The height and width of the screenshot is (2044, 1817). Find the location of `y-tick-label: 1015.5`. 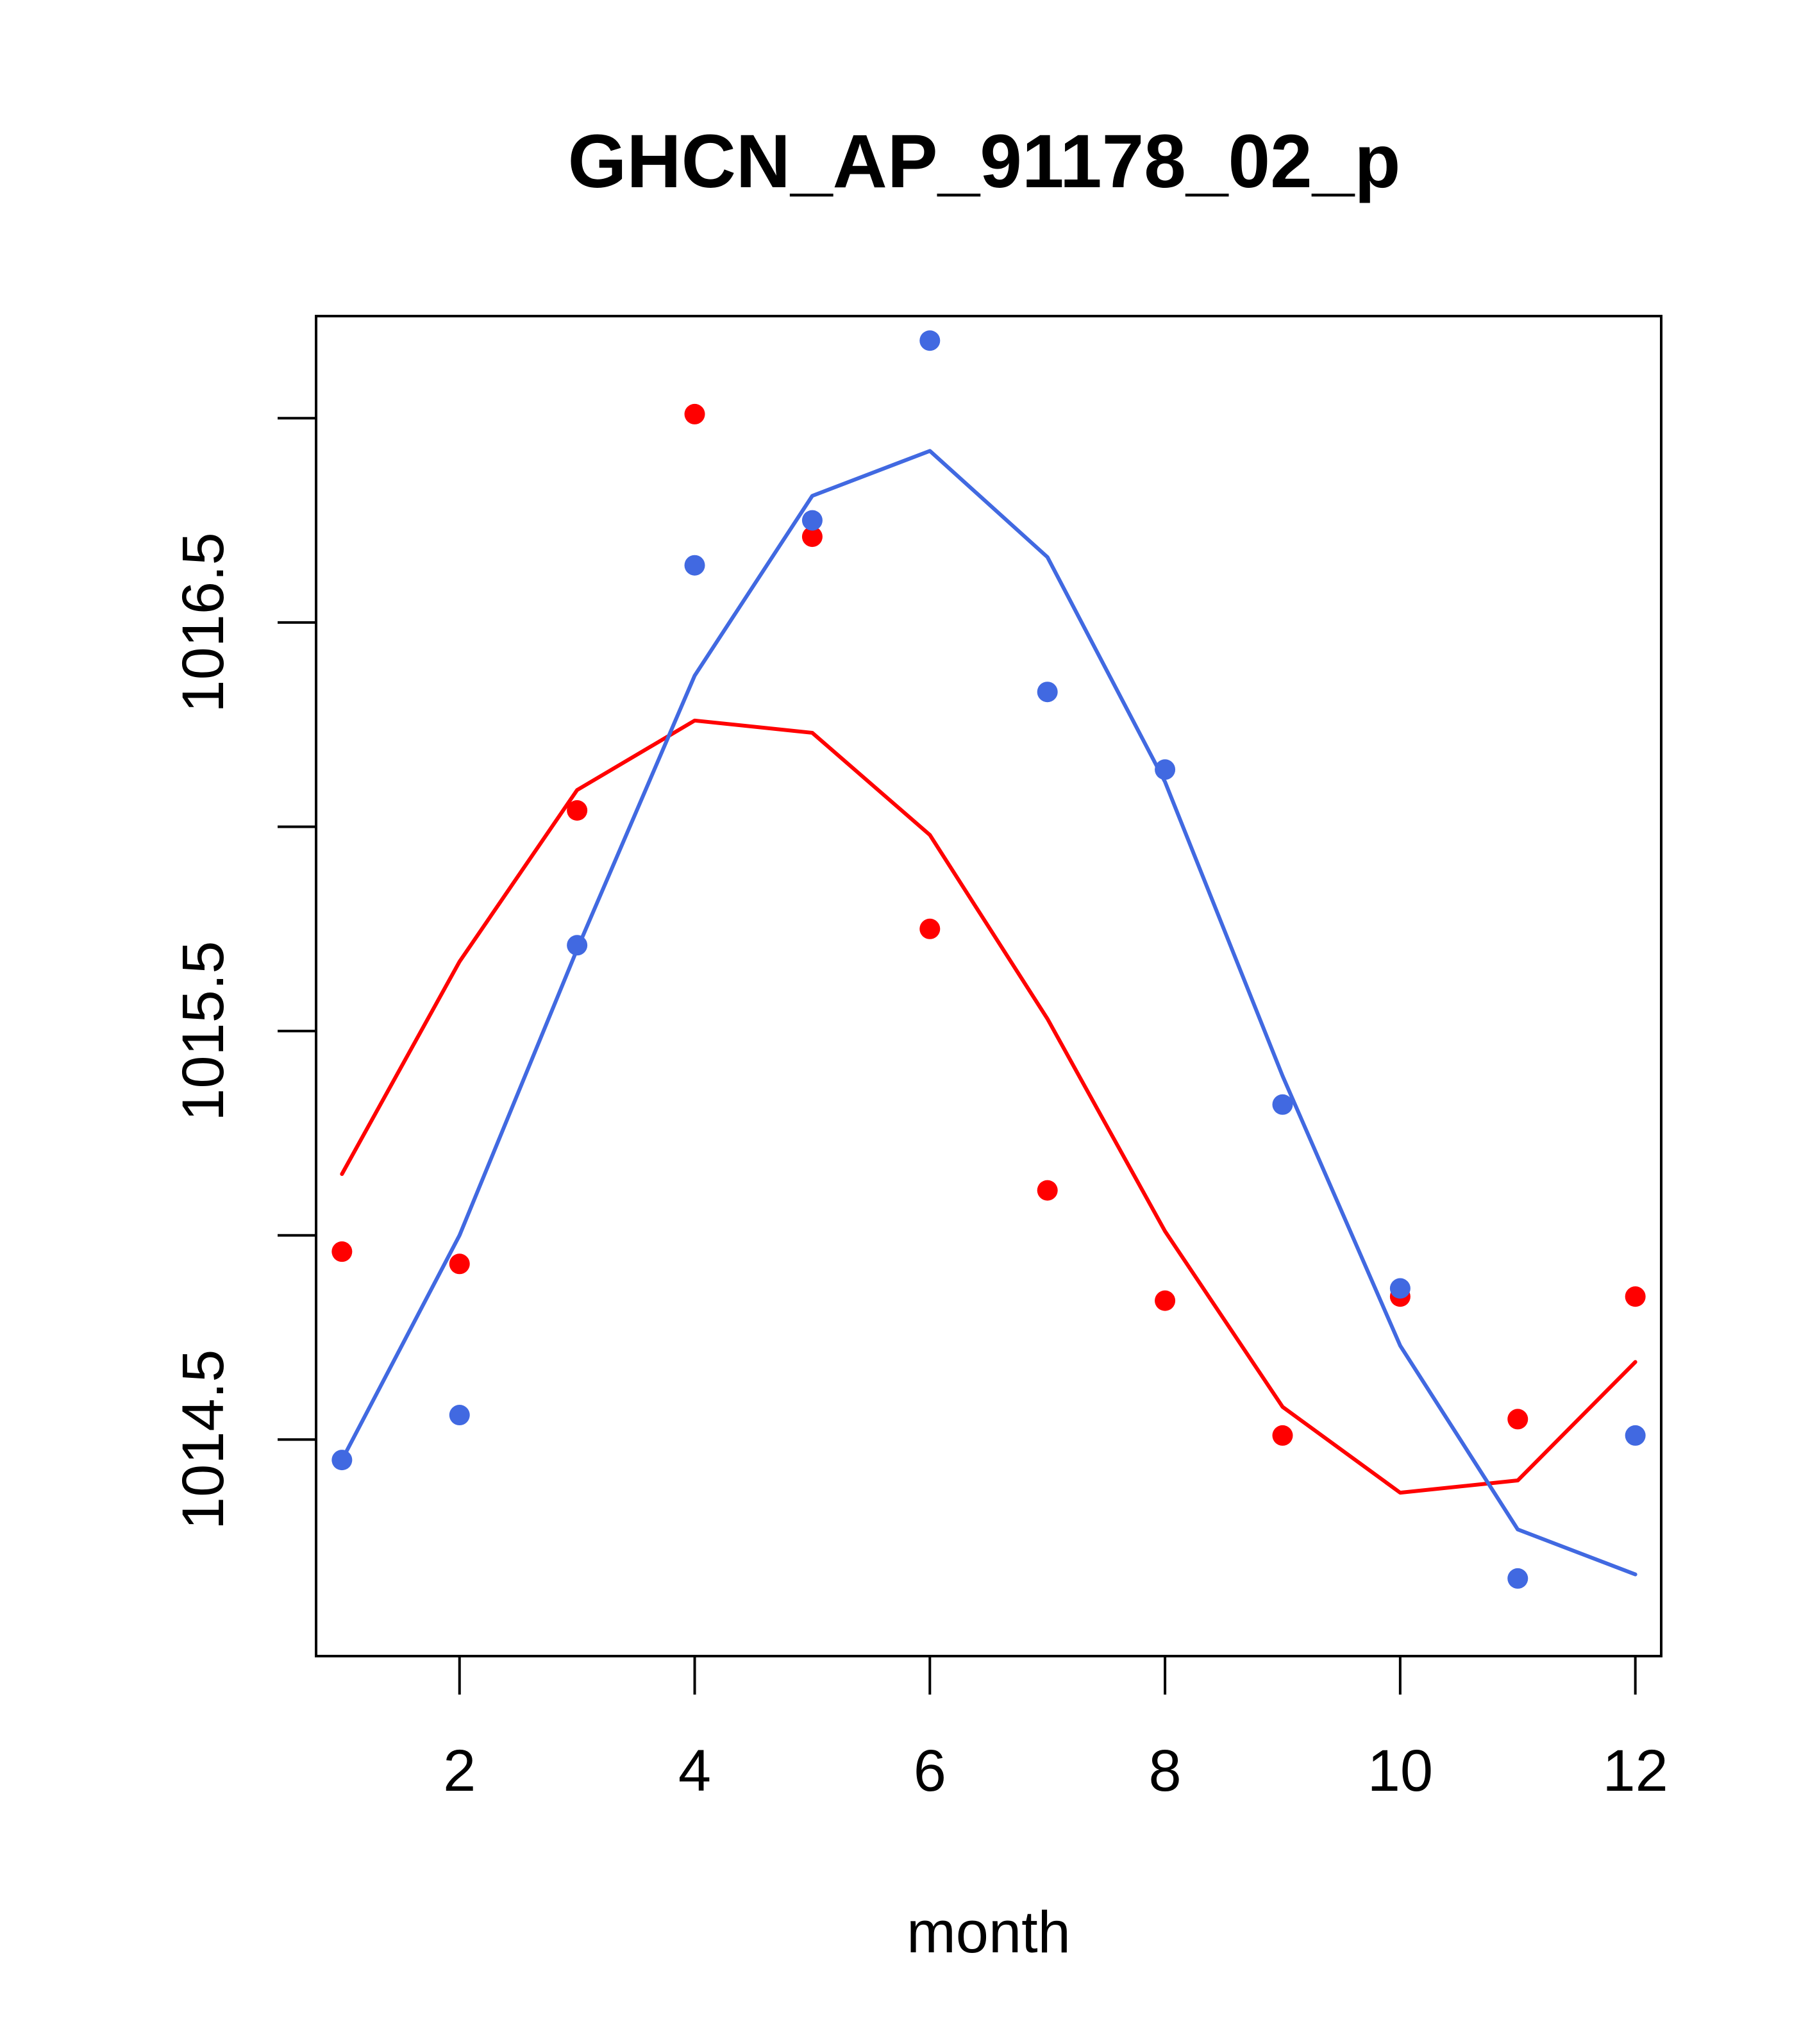

y-tick-label: 1015.5 is located at coordinates (204, 1031).